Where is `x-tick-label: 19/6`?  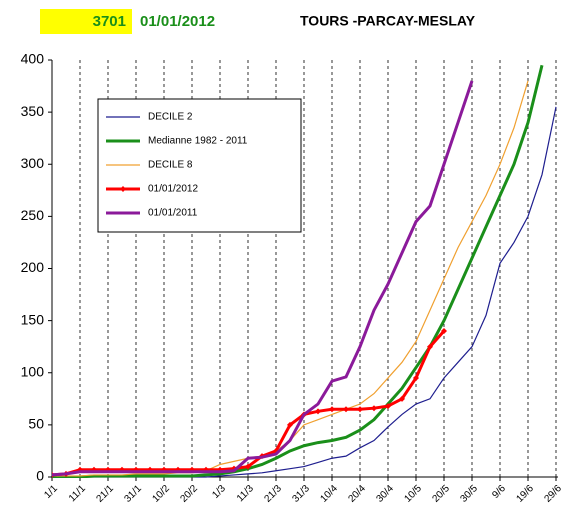 x-tick-label: 19/6 is located at coordinates (525, 494).